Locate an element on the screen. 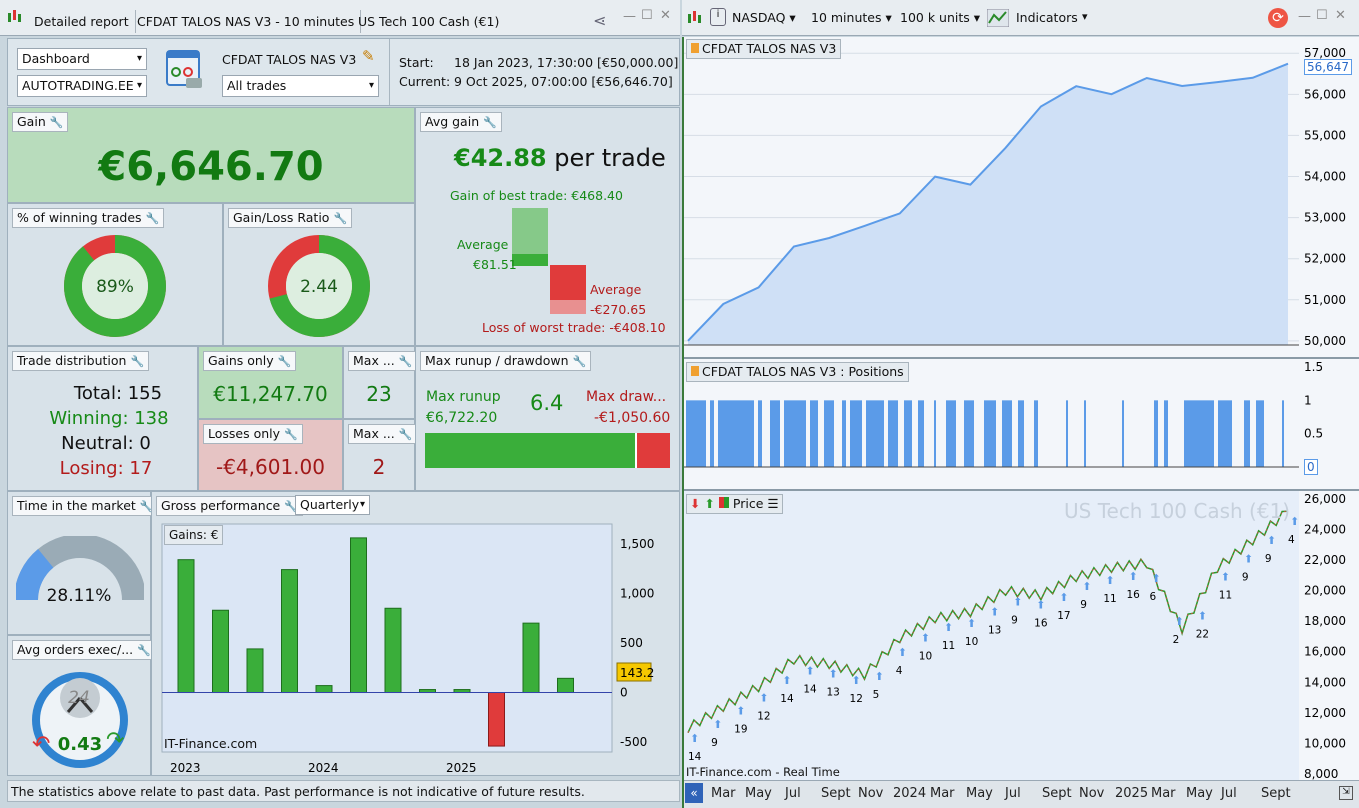 This screenshot has width=1359, height=808. tab-system: CFDAT TALOS NAS V3 - 10 minutes is located at coordinates (246, 21).